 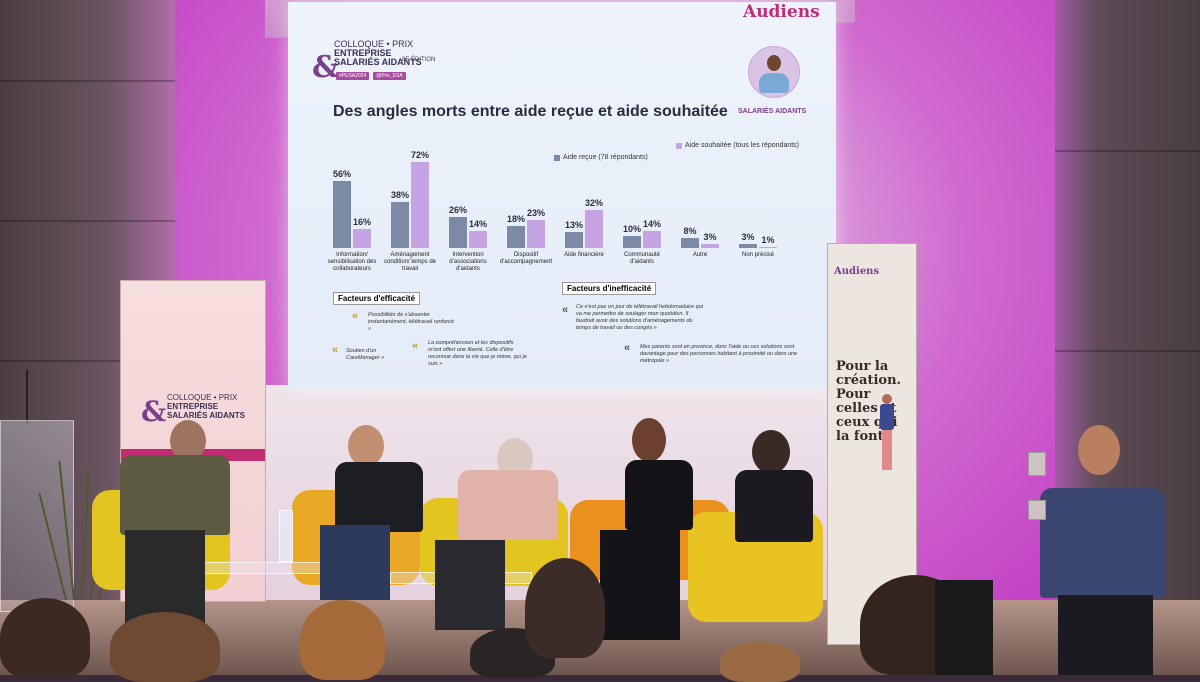 I want to click on stage-speaker, so click(x=964, y=627).